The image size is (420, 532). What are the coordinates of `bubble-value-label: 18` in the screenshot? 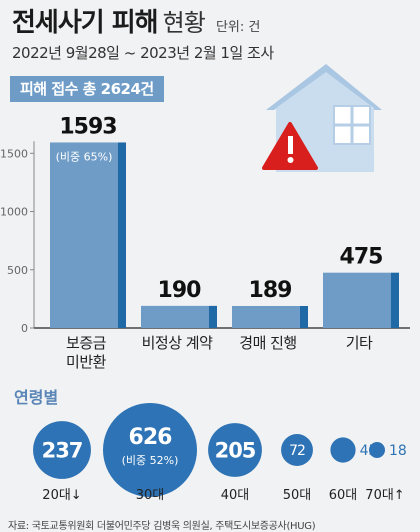 It's located at (398, 451).